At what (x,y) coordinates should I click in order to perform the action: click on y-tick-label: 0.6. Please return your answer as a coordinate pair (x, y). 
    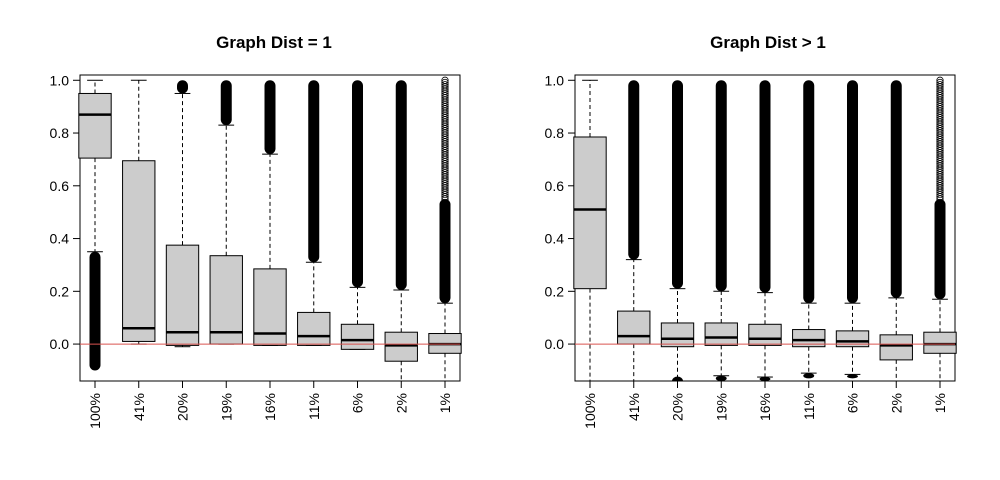
    Looking at the image, I should click on (60, 186).